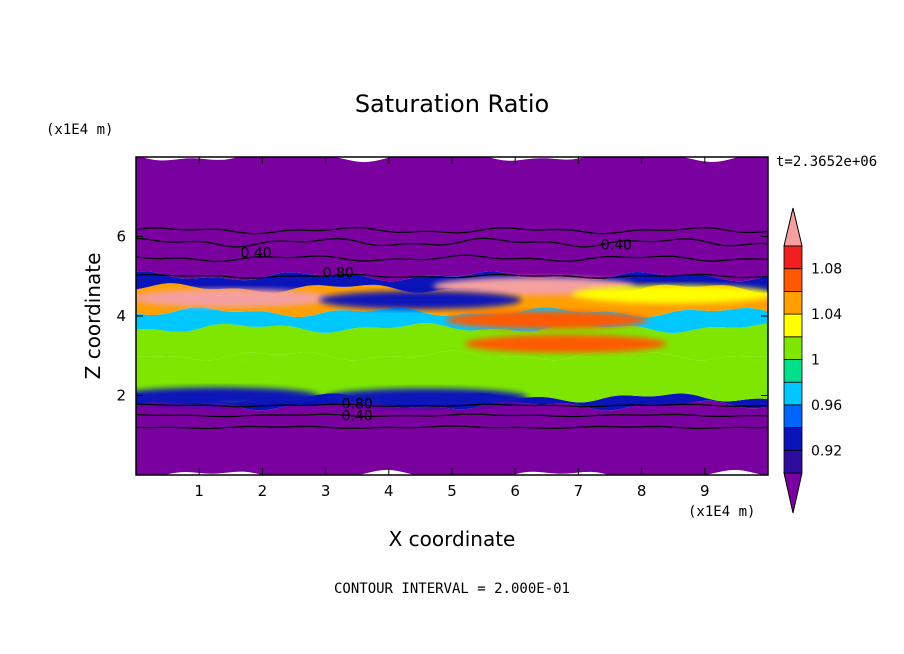  What do you see at coordinates (815, 361) in the screenshot?
I see `colorbar-label: 1` at bounding box center [815, 361].